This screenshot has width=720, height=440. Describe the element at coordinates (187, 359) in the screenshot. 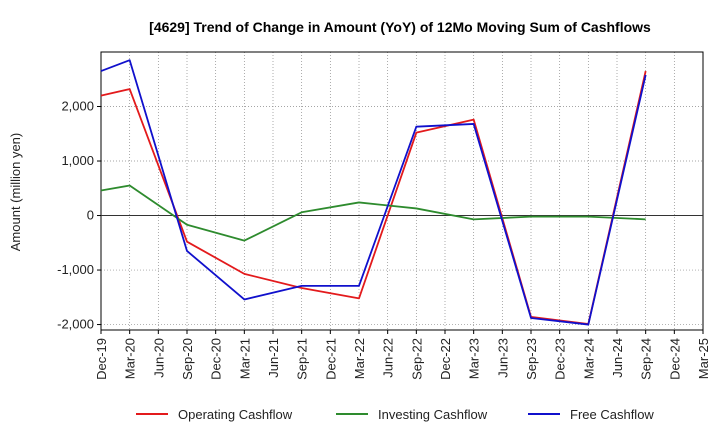

I see `x-tick-label: Sep-20` at that location.